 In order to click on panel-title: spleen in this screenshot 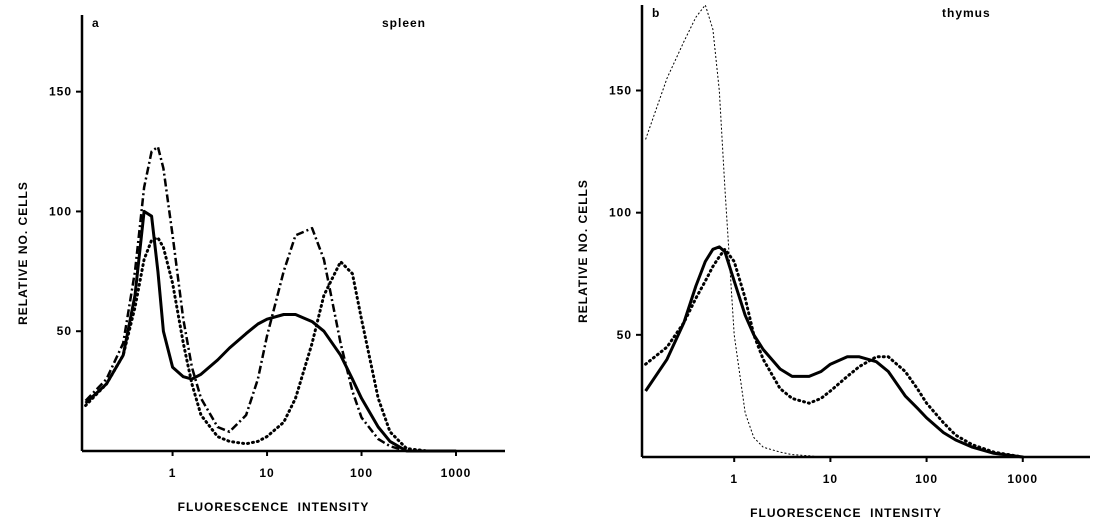, I will do `click(404, 23)`.